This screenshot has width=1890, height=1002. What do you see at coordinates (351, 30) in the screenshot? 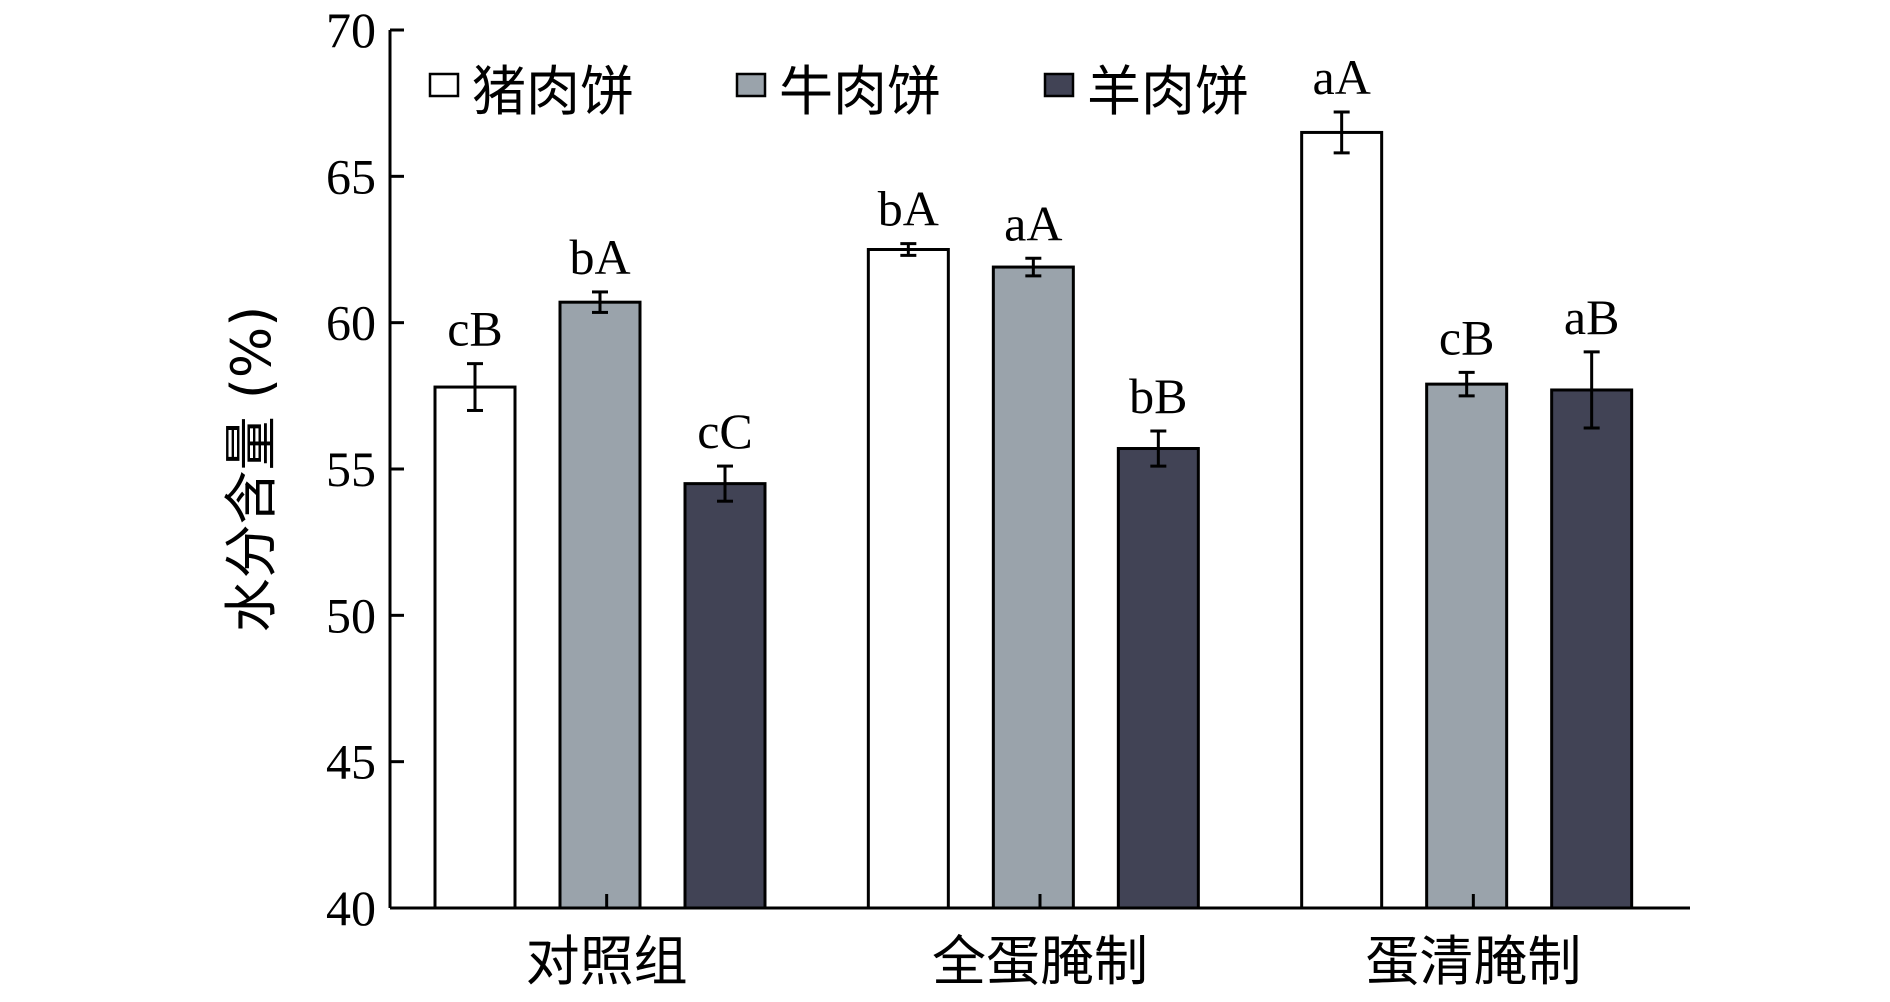
I see `y-tick-label: 70` at bounding box center [351, 30].